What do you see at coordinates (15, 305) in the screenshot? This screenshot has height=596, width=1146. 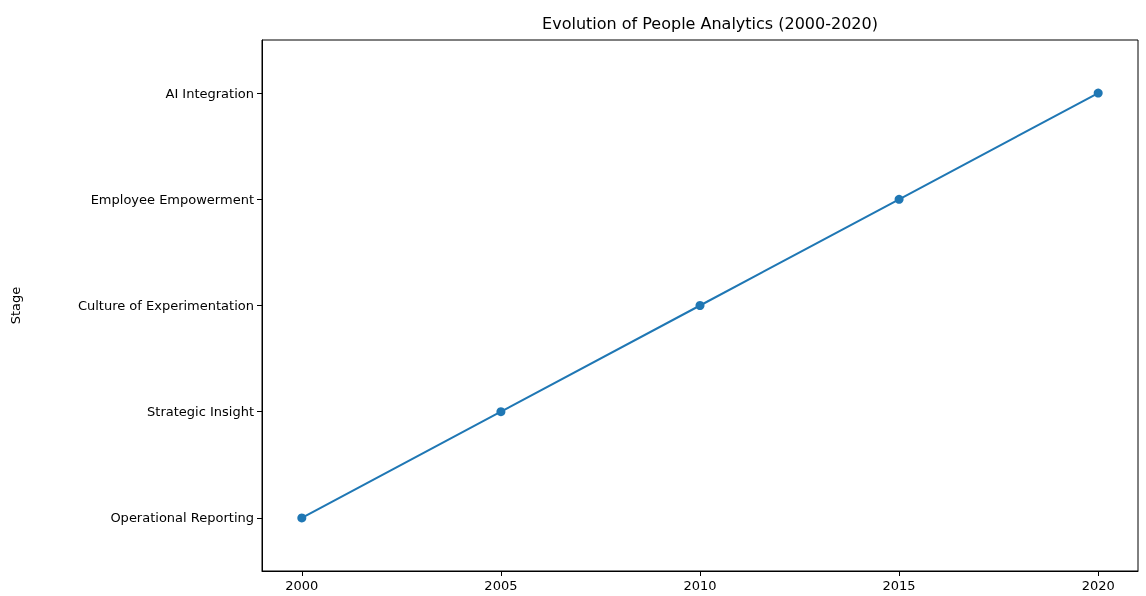 I see `y-axis-title: Stage` at bounding box center [15, 305].